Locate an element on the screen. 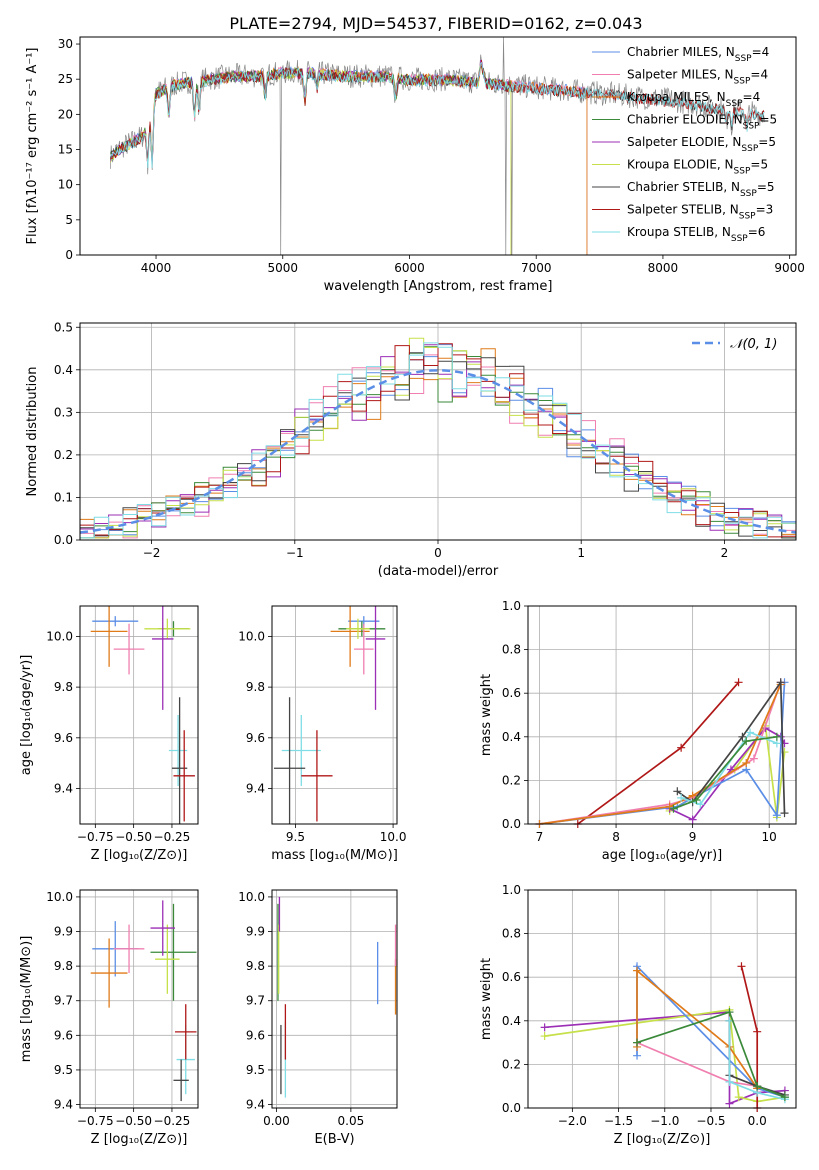  x-tick-label: −0.5 is located at coordinates (710, 1121).